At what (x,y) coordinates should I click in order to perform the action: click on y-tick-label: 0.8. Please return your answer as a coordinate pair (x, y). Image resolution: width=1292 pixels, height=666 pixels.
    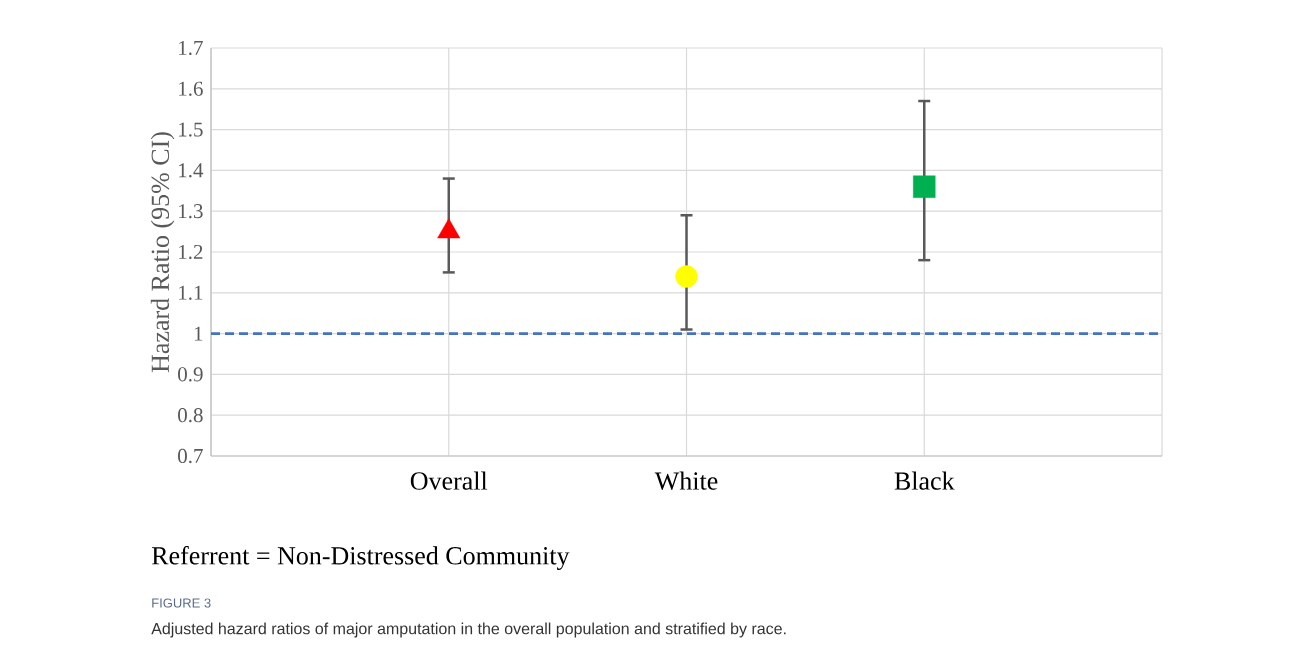
    Looking at the image, I should click on (190, 415).